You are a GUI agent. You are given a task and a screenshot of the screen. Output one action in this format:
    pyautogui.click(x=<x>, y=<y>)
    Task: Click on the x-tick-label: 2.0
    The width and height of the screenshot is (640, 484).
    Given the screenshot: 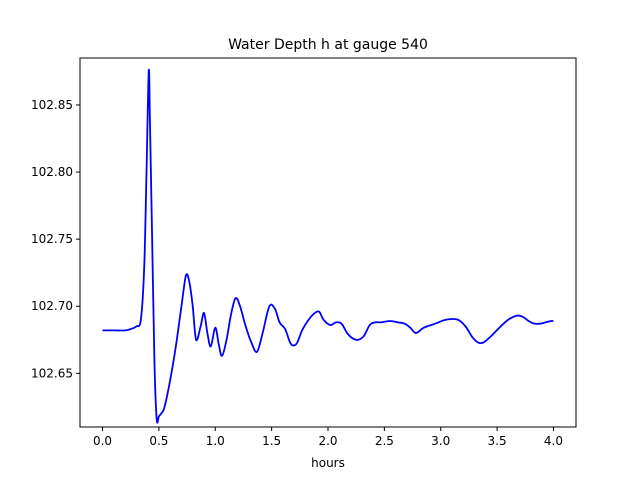 What is the action you would take?
    pyautogui.click(x=327, y=441)
    